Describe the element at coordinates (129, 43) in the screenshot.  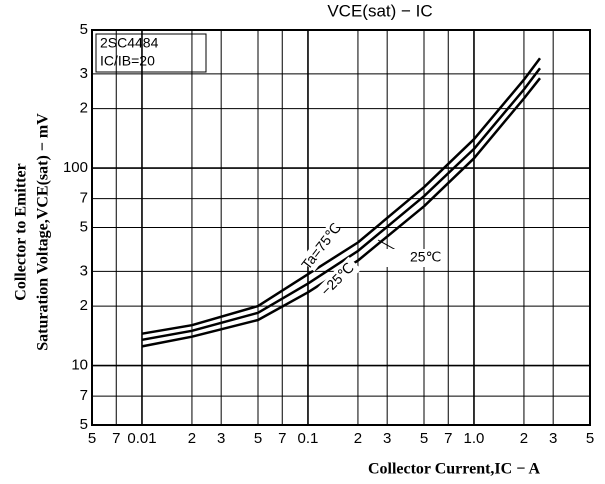
I see `annotation: 2SC4484` at that location.